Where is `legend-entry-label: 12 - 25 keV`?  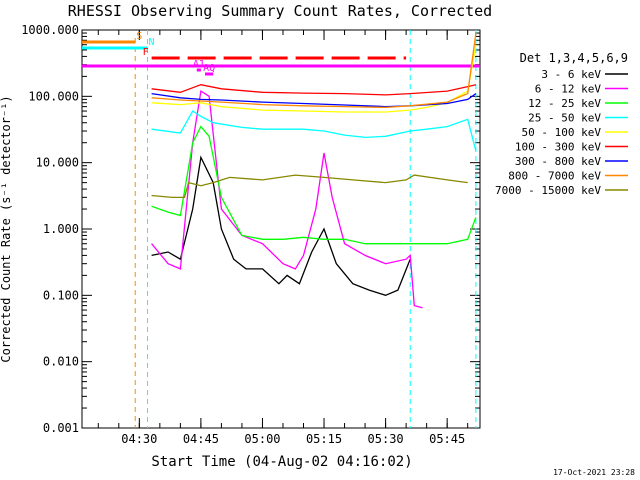 legend-entry-label: 12 - 25 keV is located at coordinates (564, 103).